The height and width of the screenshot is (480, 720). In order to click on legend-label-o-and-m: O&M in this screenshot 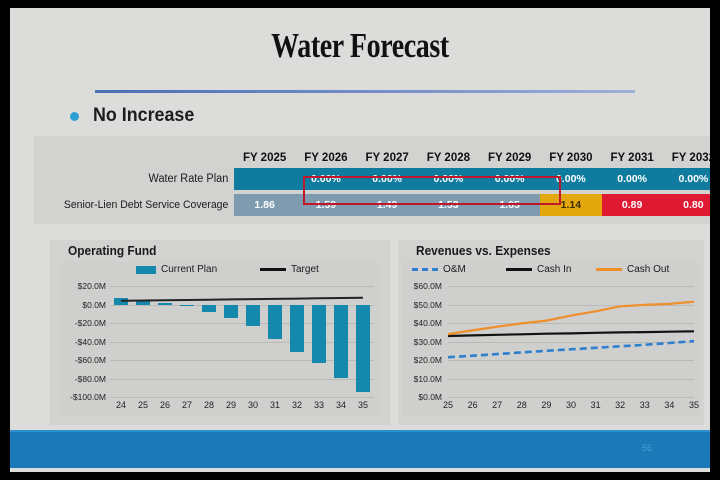, I will do `click(454, 269)`.